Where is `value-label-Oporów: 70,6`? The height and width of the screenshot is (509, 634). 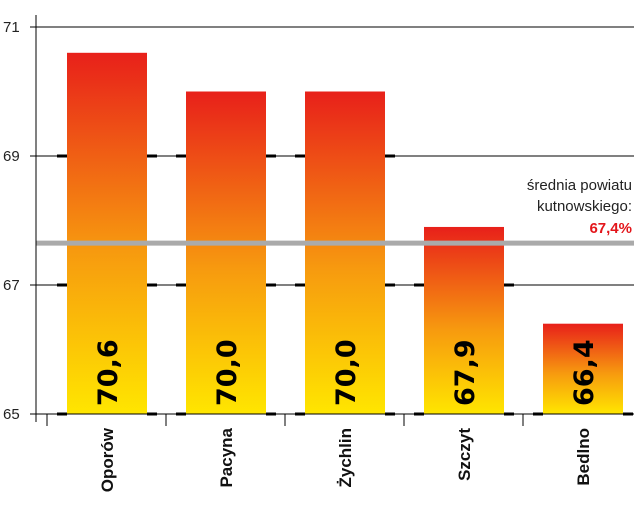
value-label-Oporów: 70,6 is located at coordinates (108, 372).